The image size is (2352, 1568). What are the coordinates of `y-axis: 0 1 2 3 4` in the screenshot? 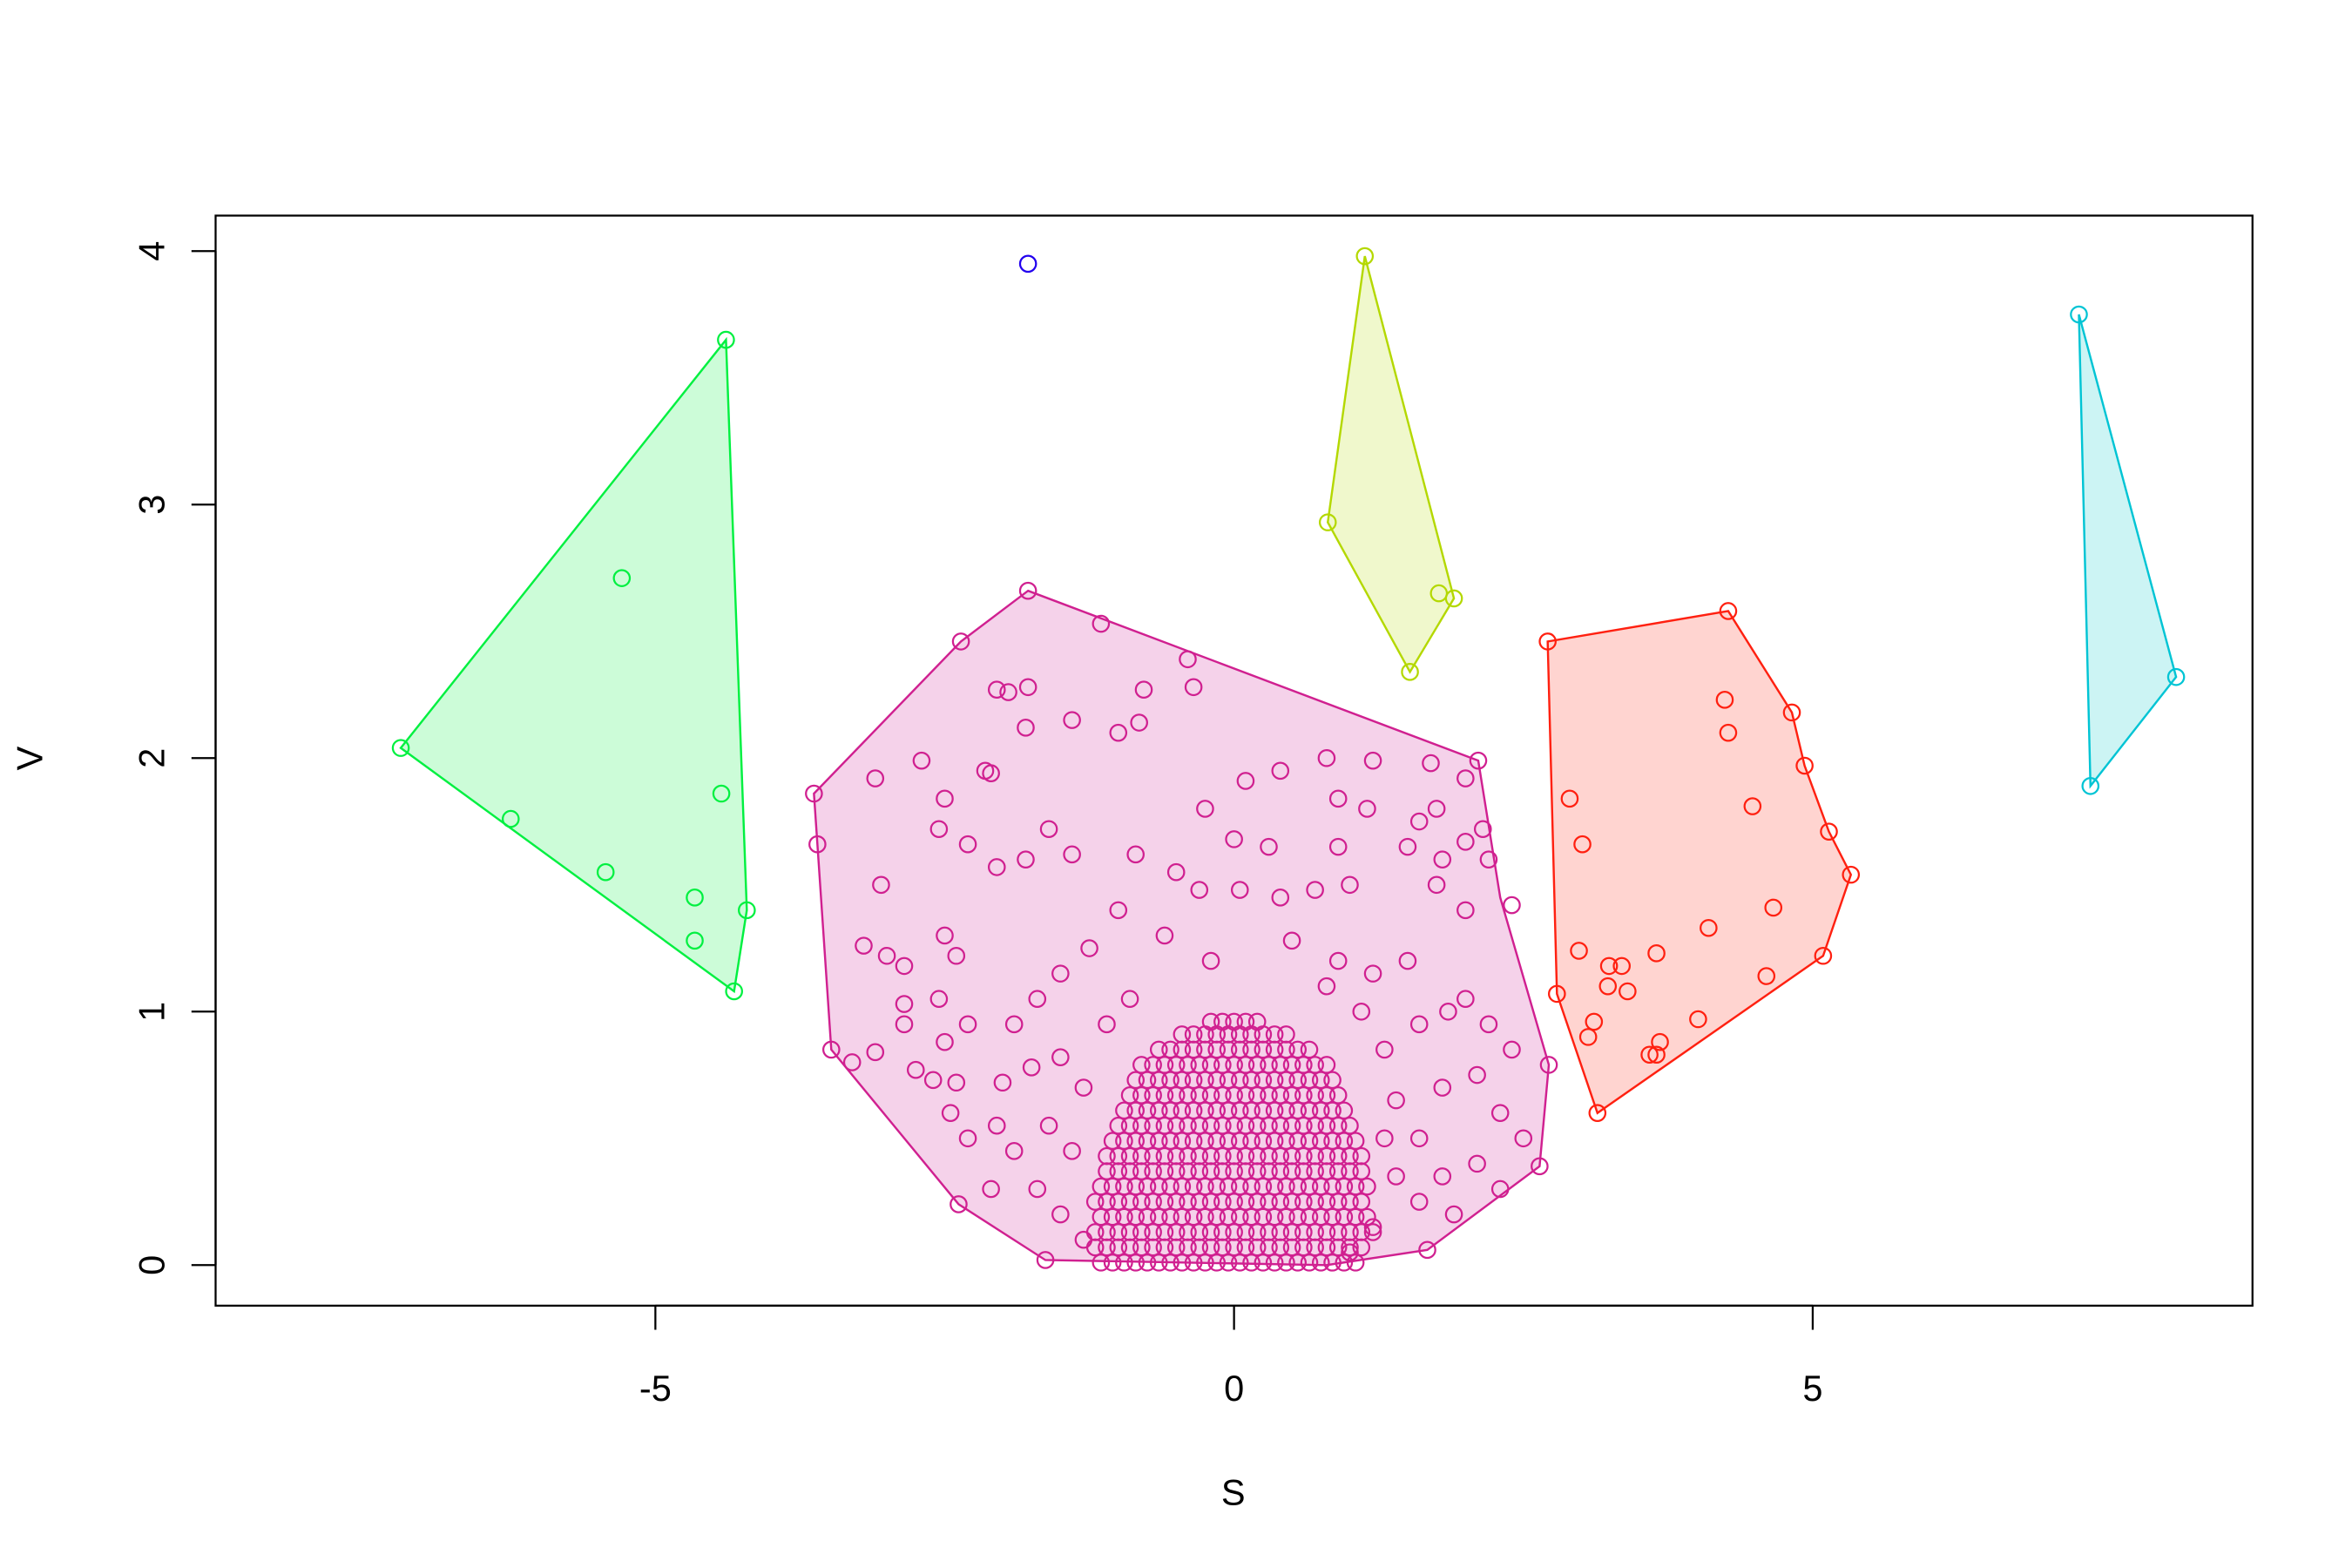 It's located at (174, 758).